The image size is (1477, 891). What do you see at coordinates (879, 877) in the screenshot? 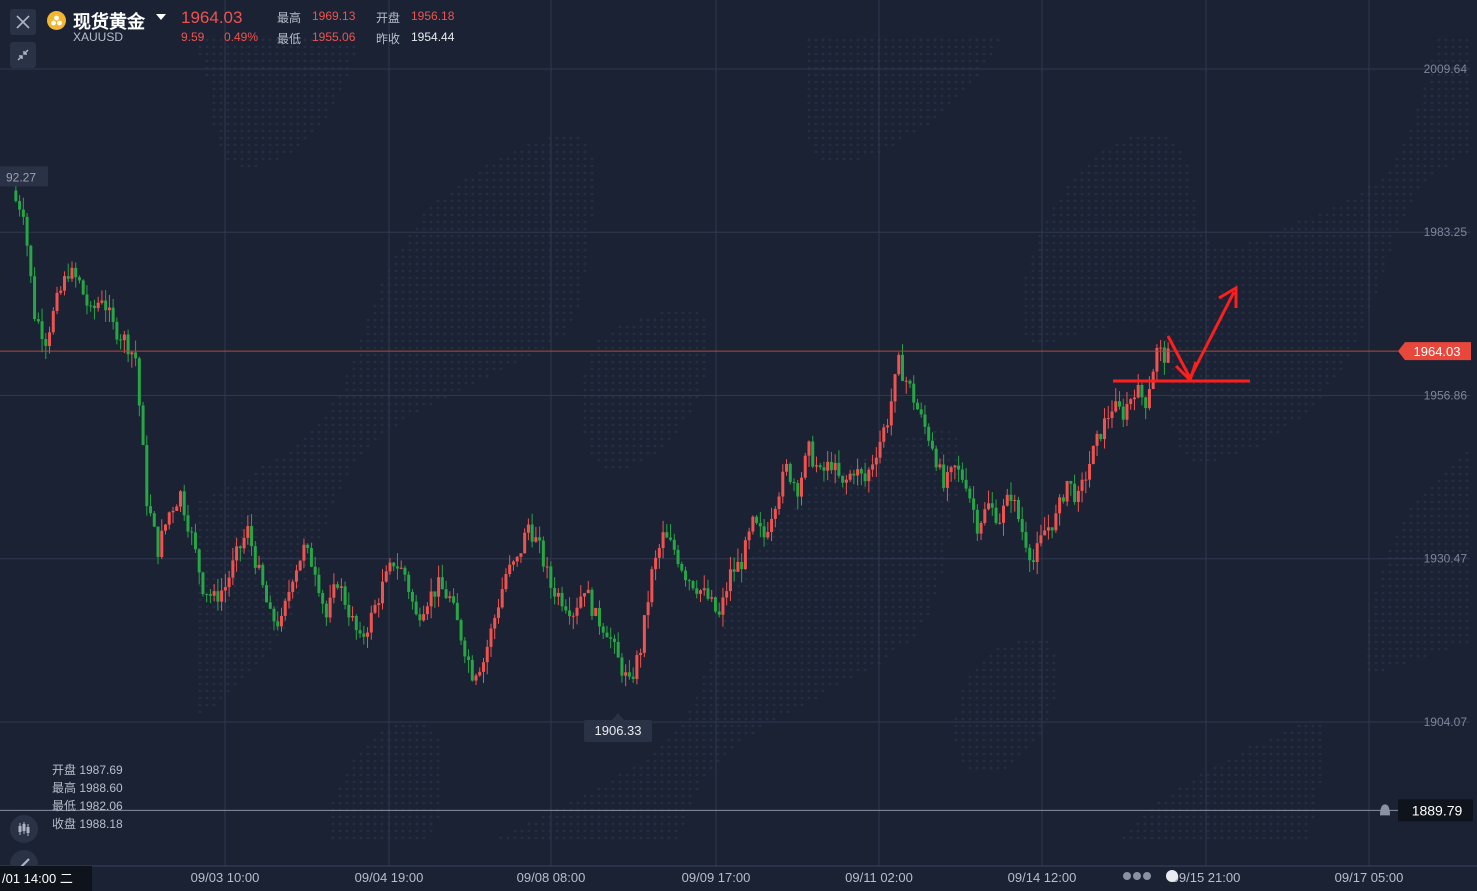
I see `x-tick-label: 09/11 02:00` at bounding box center [879, 877].